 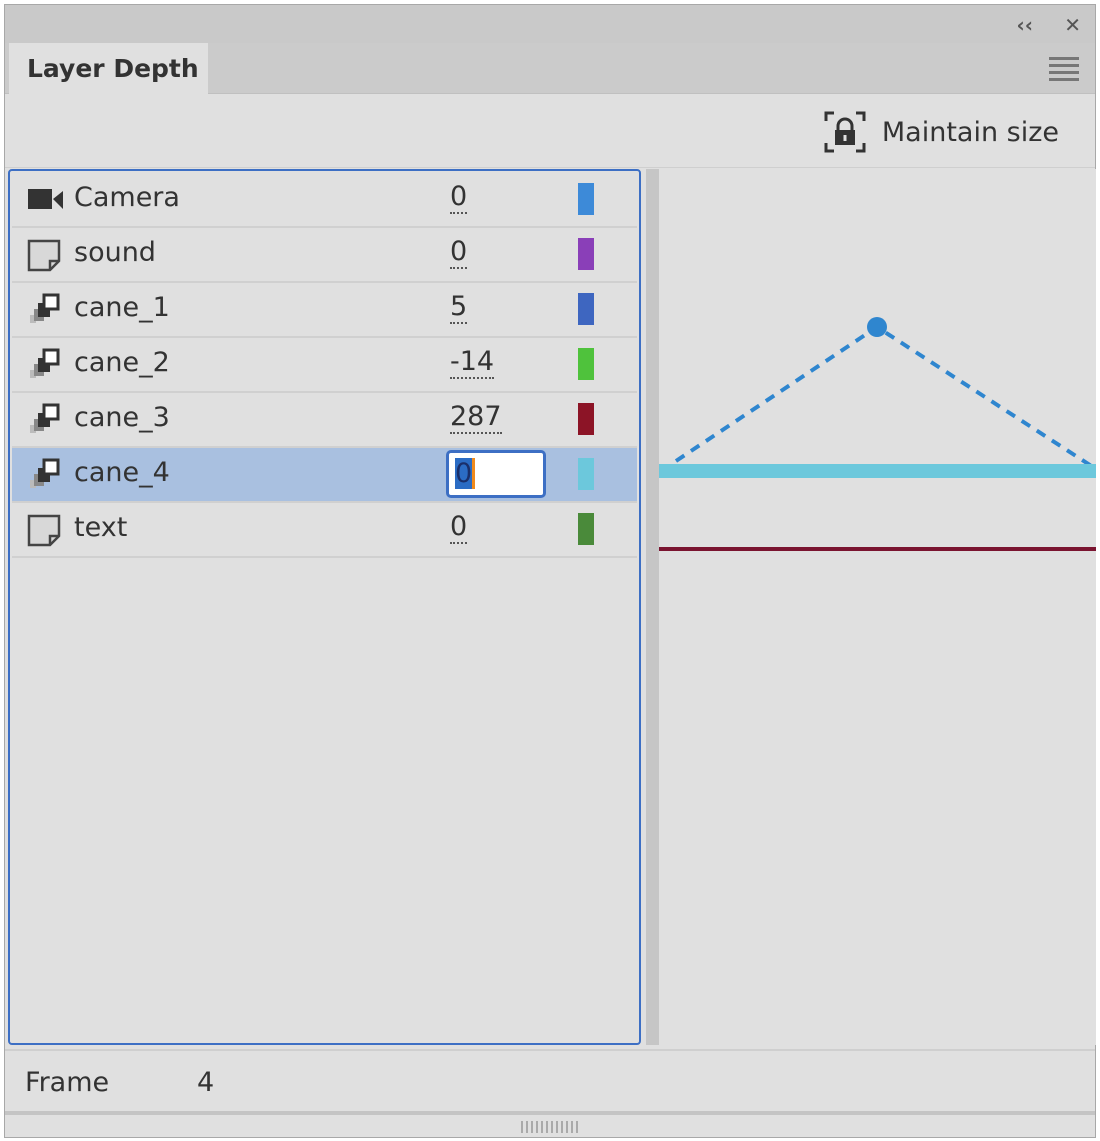 What do you see at coordinates (122, 307) in the screenshot?
I see `layer-name: cane_1` at bounding box center [122, 307].